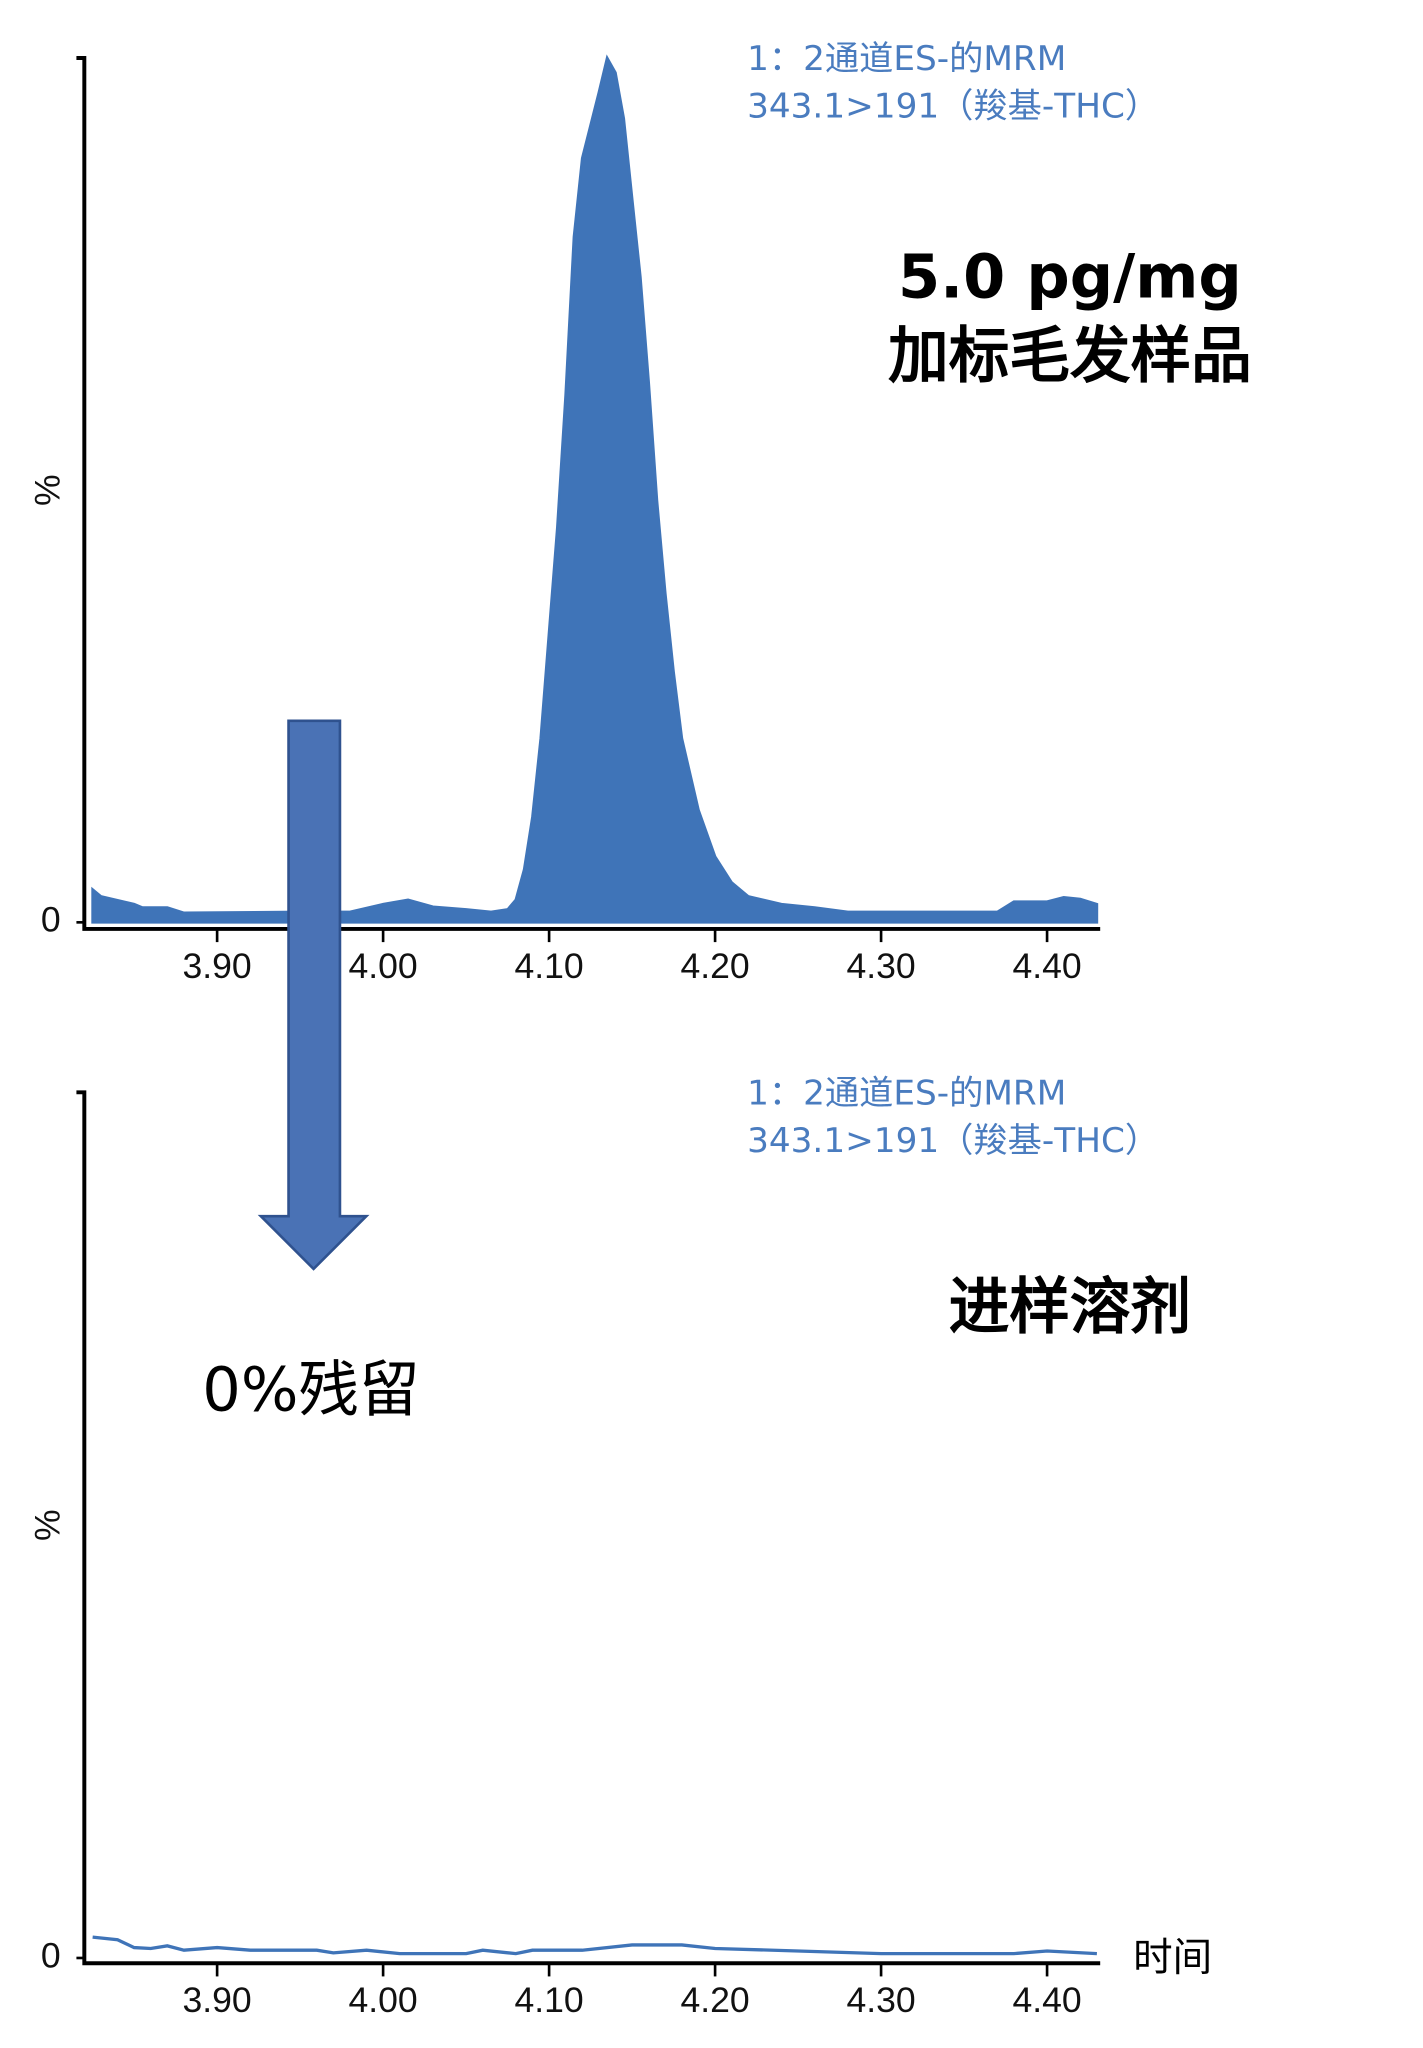 The image size is (1423, 2048). What do you see at coordinates (1070, 356) in the screenshot?
I see `annotation: 加标毛发样品` at bounding box center [1070, 356].